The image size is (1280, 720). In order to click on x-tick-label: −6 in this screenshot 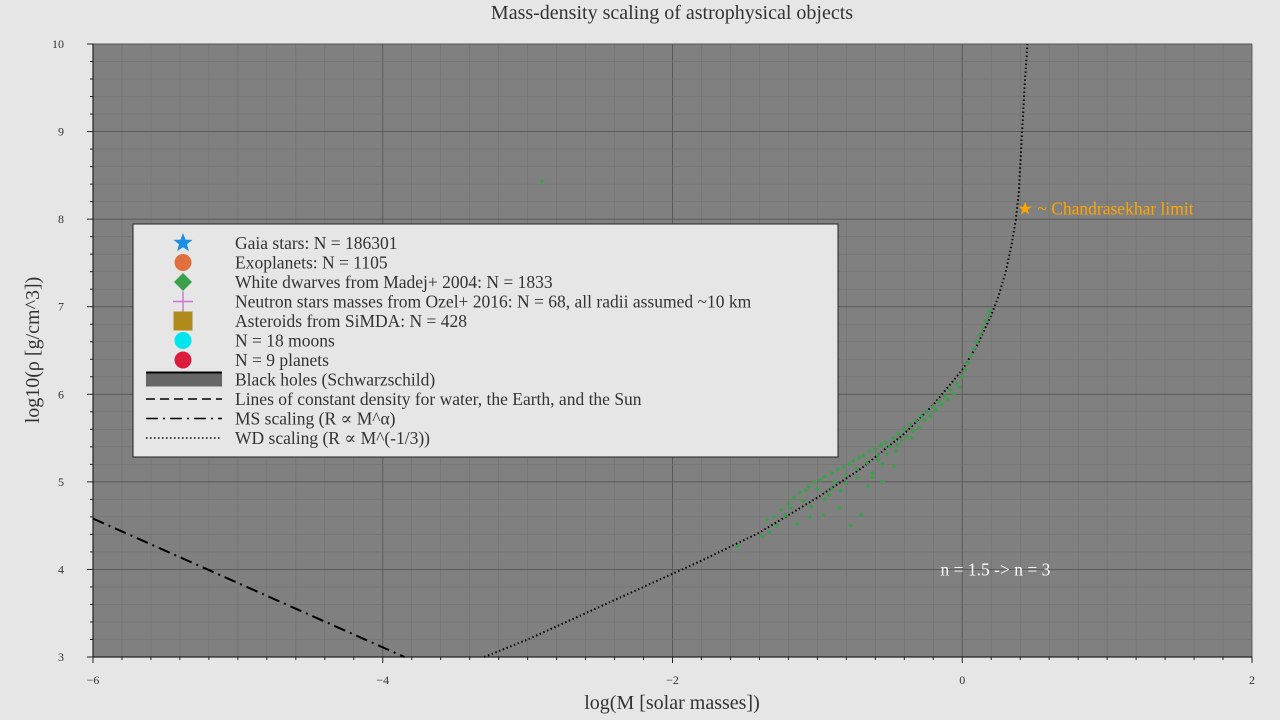, I will do `click(93, 680)`.